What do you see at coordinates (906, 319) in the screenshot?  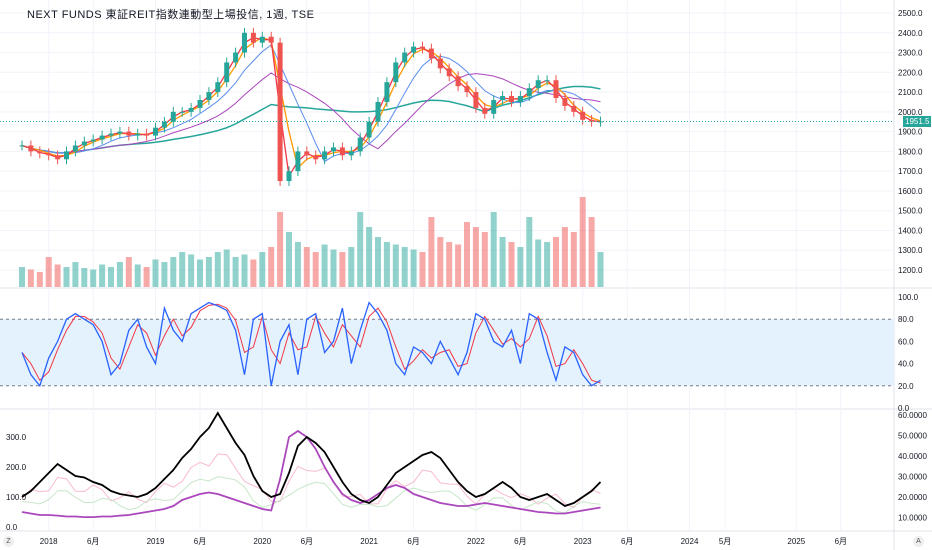 I see `stoch-tick-label: 80.0` at bounding box center [906, 319].